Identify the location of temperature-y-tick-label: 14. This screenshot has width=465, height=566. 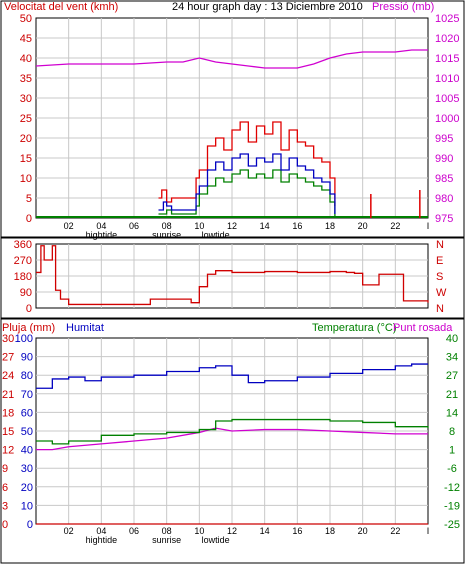
(452, 413).